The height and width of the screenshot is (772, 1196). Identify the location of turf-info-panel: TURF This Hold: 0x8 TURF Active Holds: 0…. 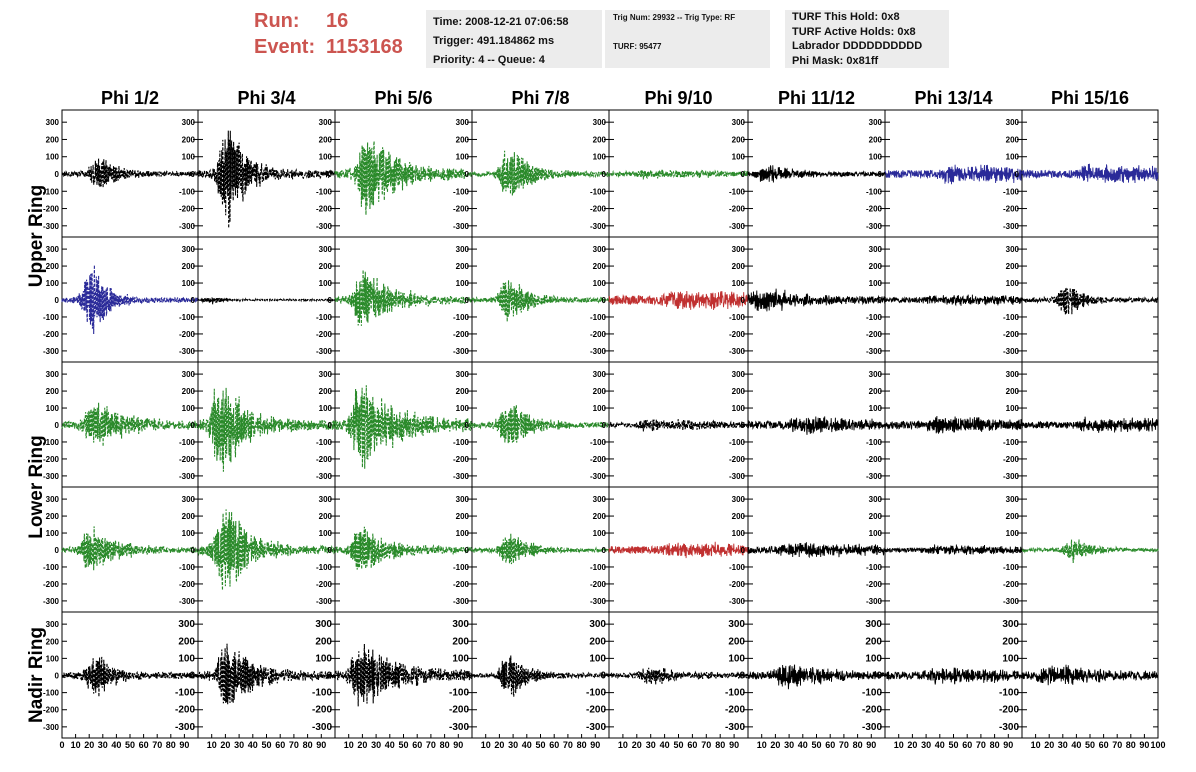
(867, 39).